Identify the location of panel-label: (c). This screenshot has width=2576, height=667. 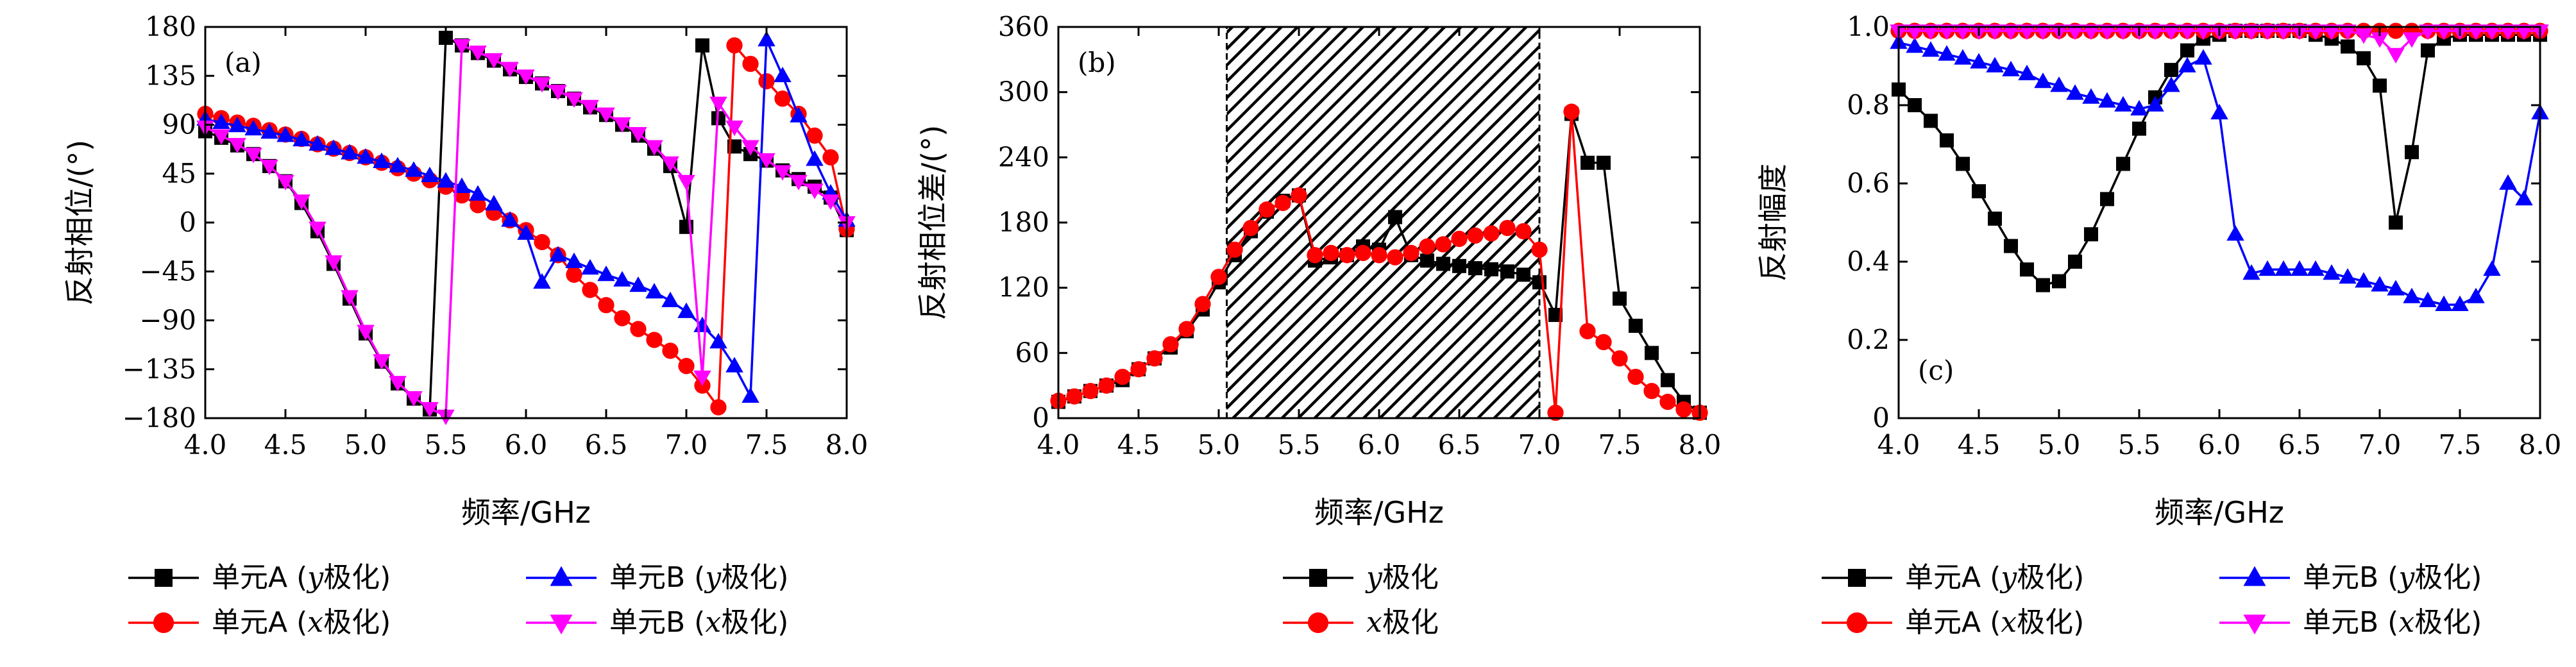
(1936, 370).